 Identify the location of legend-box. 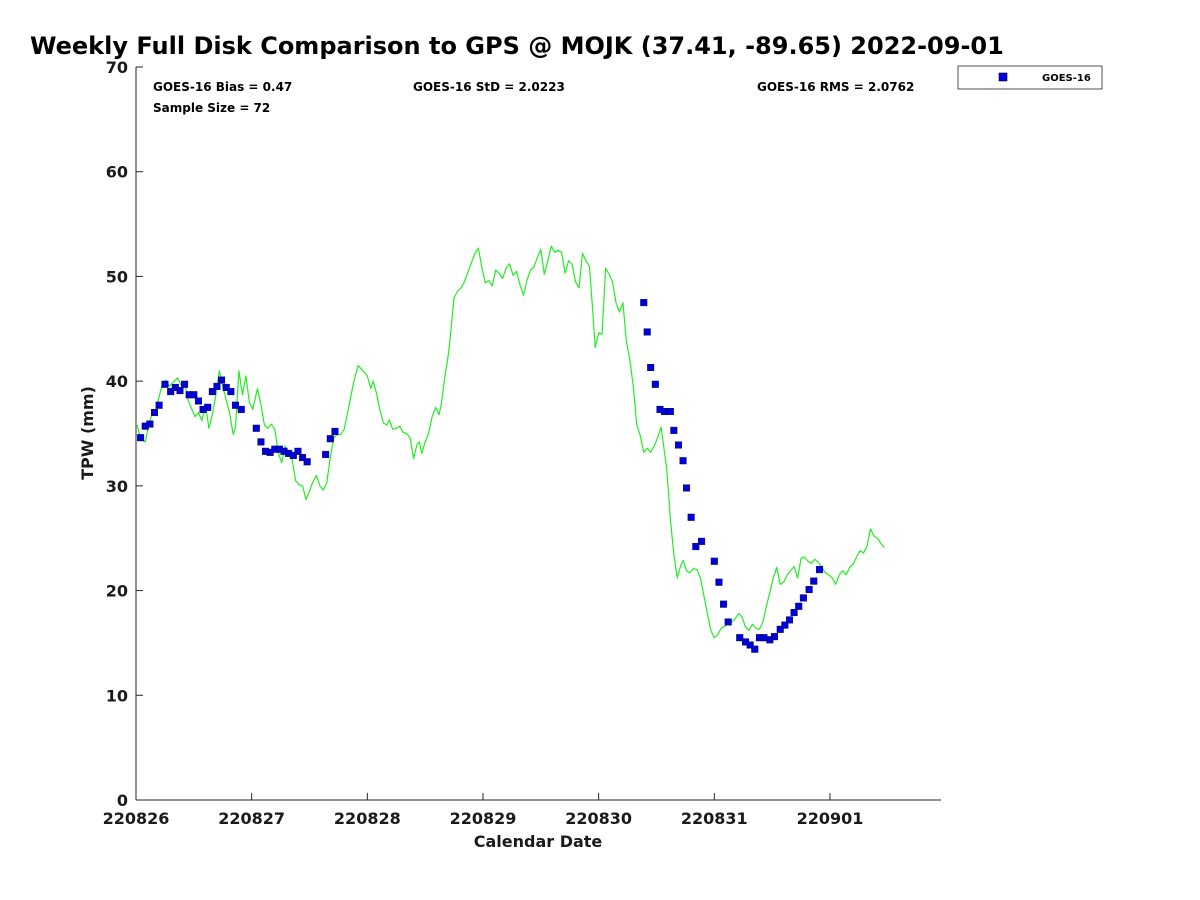
(1030, 77).